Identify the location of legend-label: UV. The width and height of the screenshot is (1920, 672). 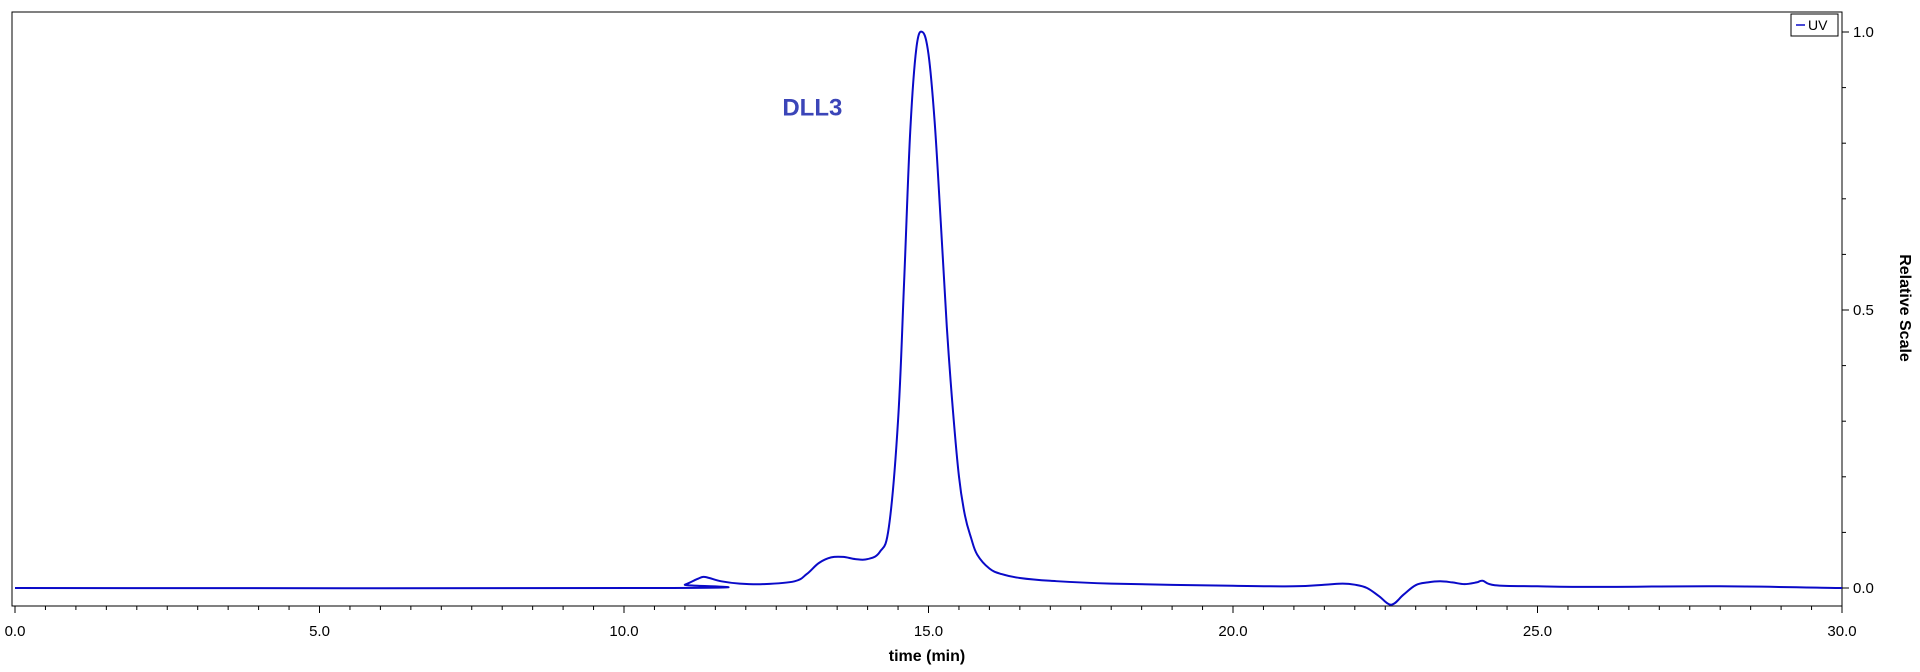
(1818, 25).